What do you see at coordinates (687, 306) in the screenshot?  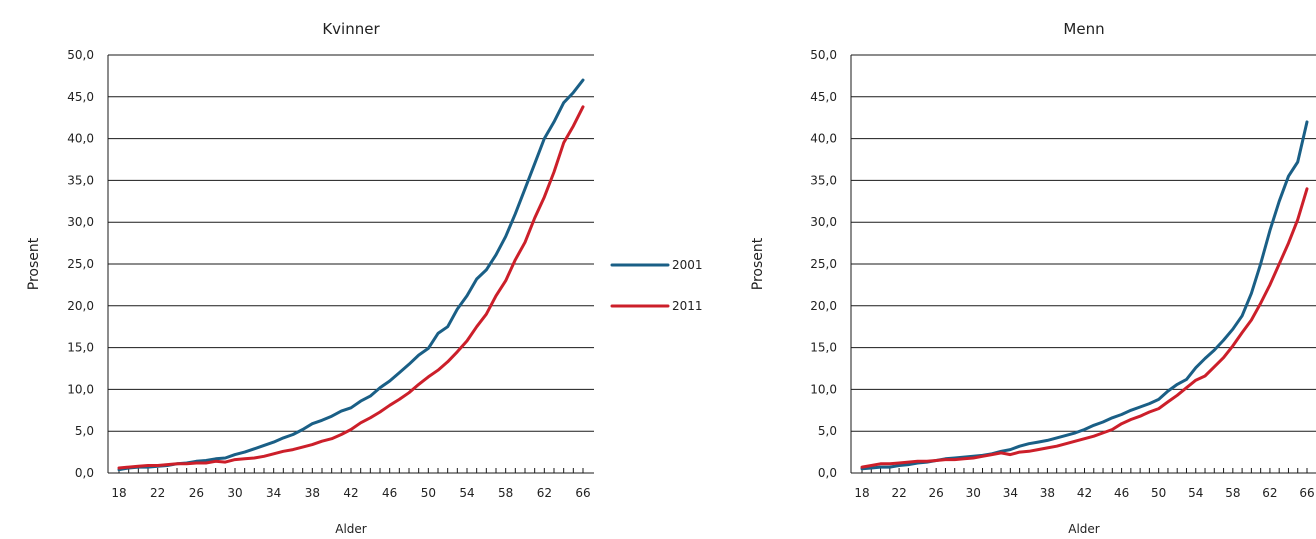 I see `legend-label-2011: 2011` at bounding box center [687, 306].